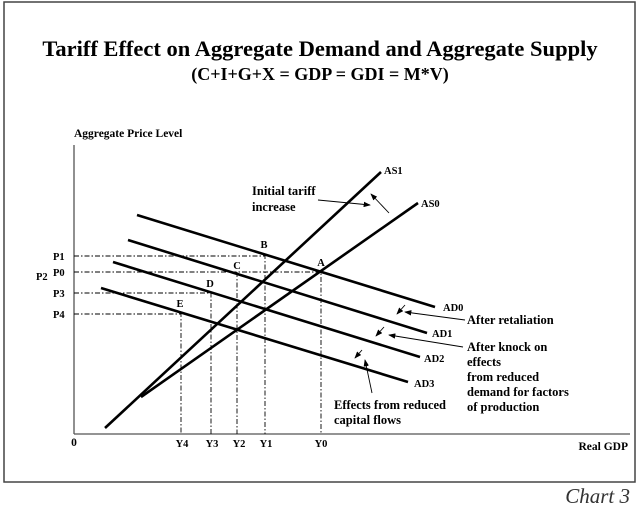 This screenshot has width=640, height=510. I want to click on guide-b, so click(170, 344).